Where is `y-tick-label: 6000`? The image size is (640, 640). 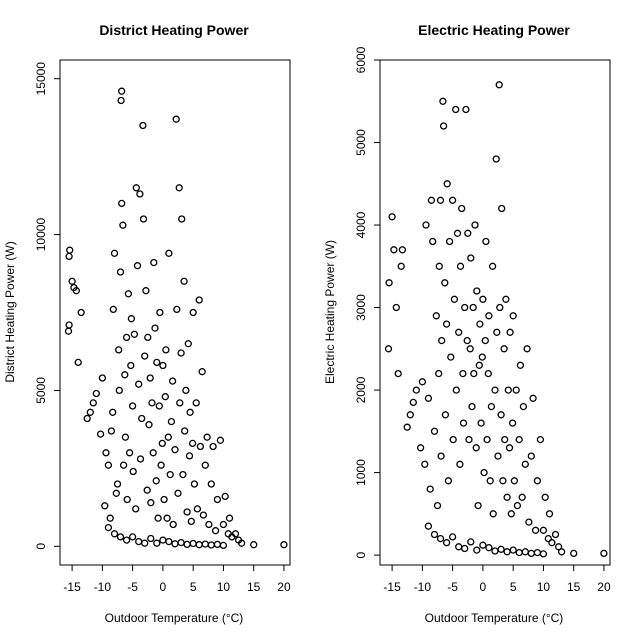 y-tick-label: 6000 is located at coordinates (361, 59).